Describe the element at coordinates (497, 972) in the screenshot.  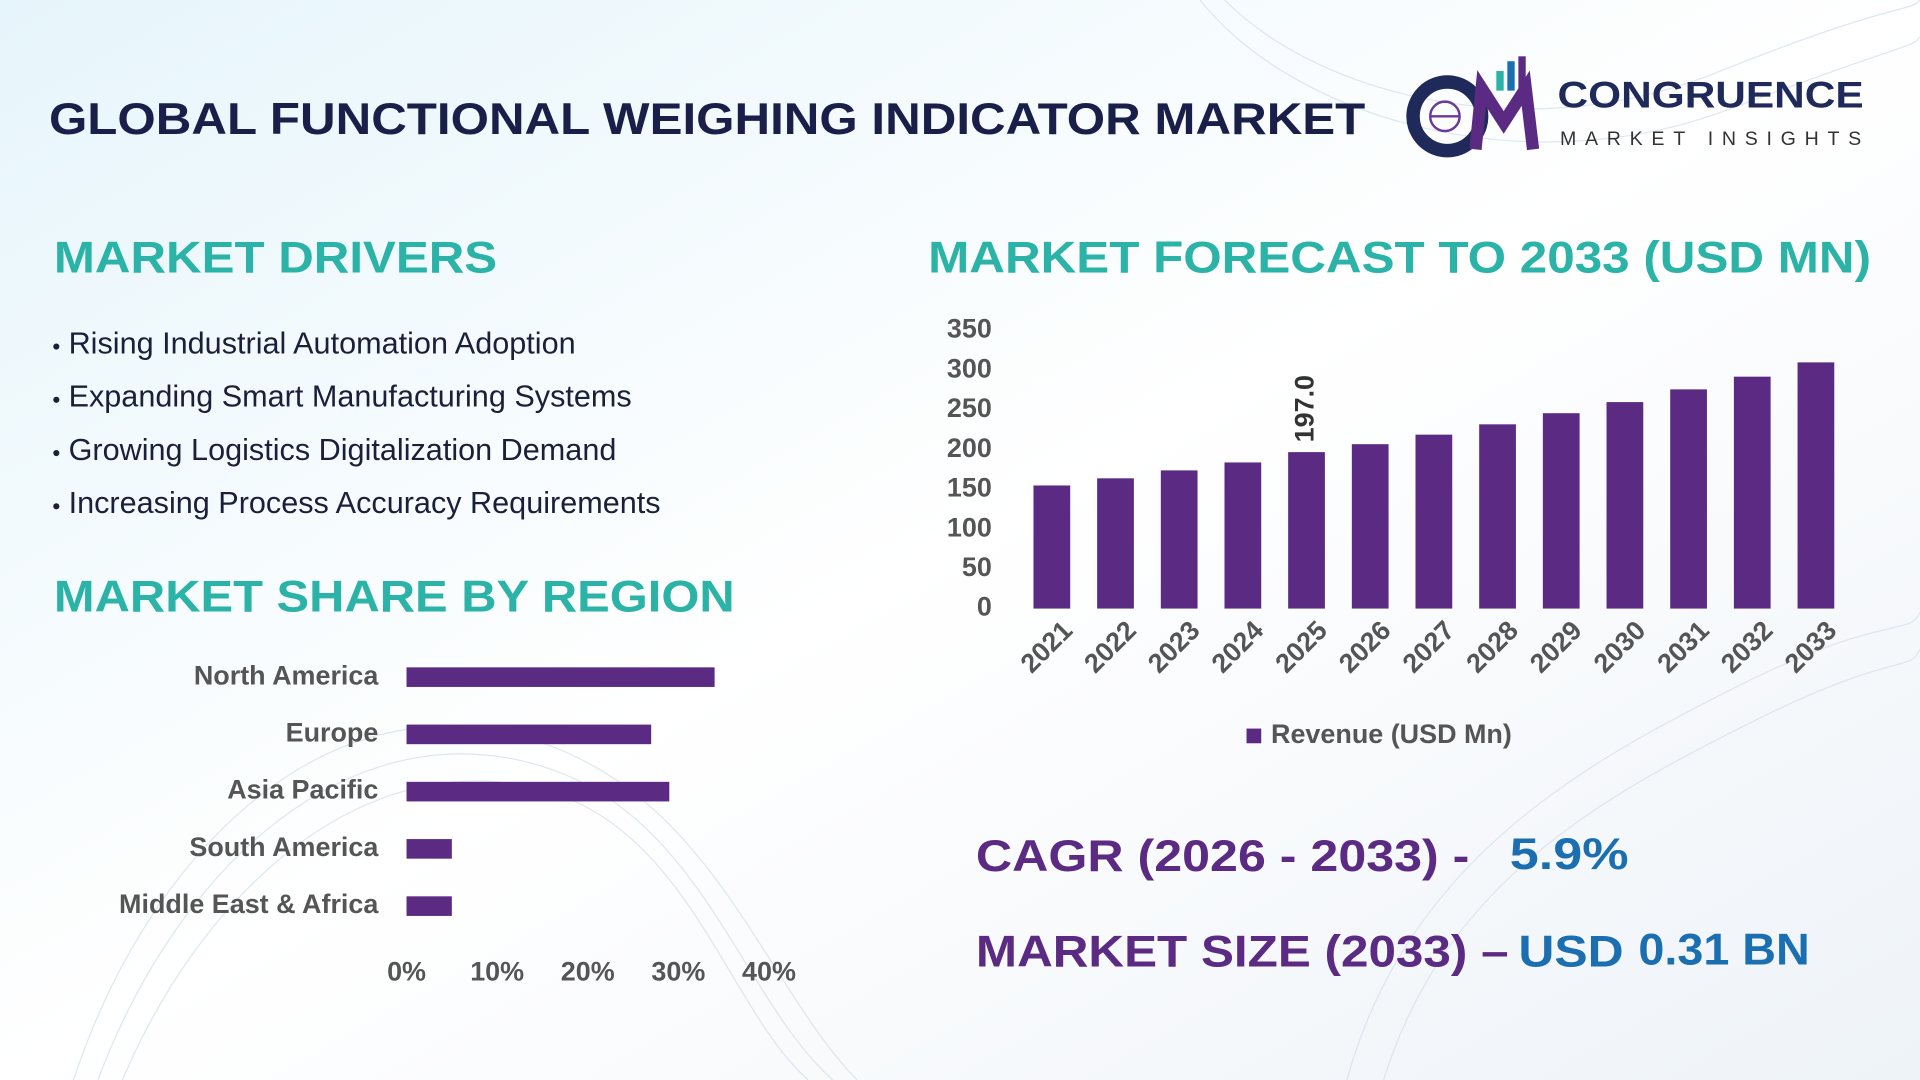
I see `x-tick-label: 10%` at that location.